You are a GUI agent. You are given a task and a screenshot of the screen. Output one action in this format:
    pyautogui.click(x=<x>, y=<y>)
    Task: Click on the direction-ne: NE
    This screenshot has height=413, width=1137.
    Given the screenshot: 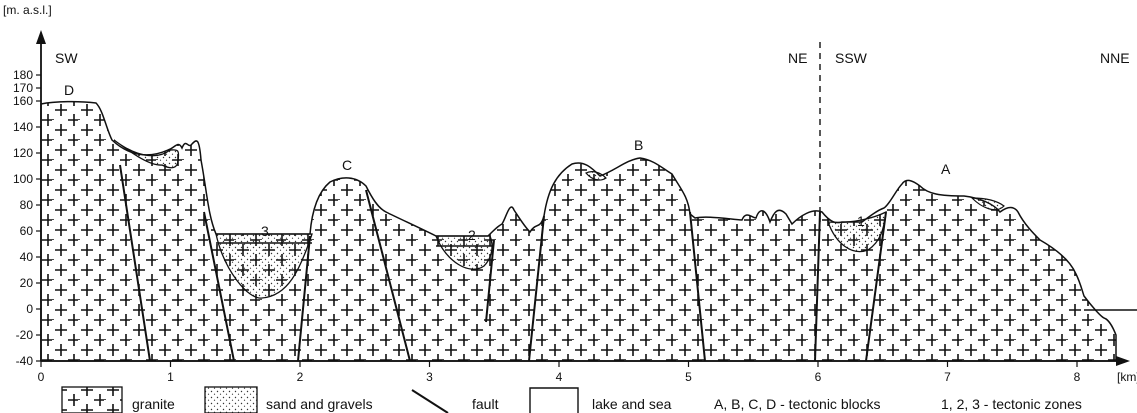 What is the action you would take?
    pyautogui.click(x=797, y=58)
    